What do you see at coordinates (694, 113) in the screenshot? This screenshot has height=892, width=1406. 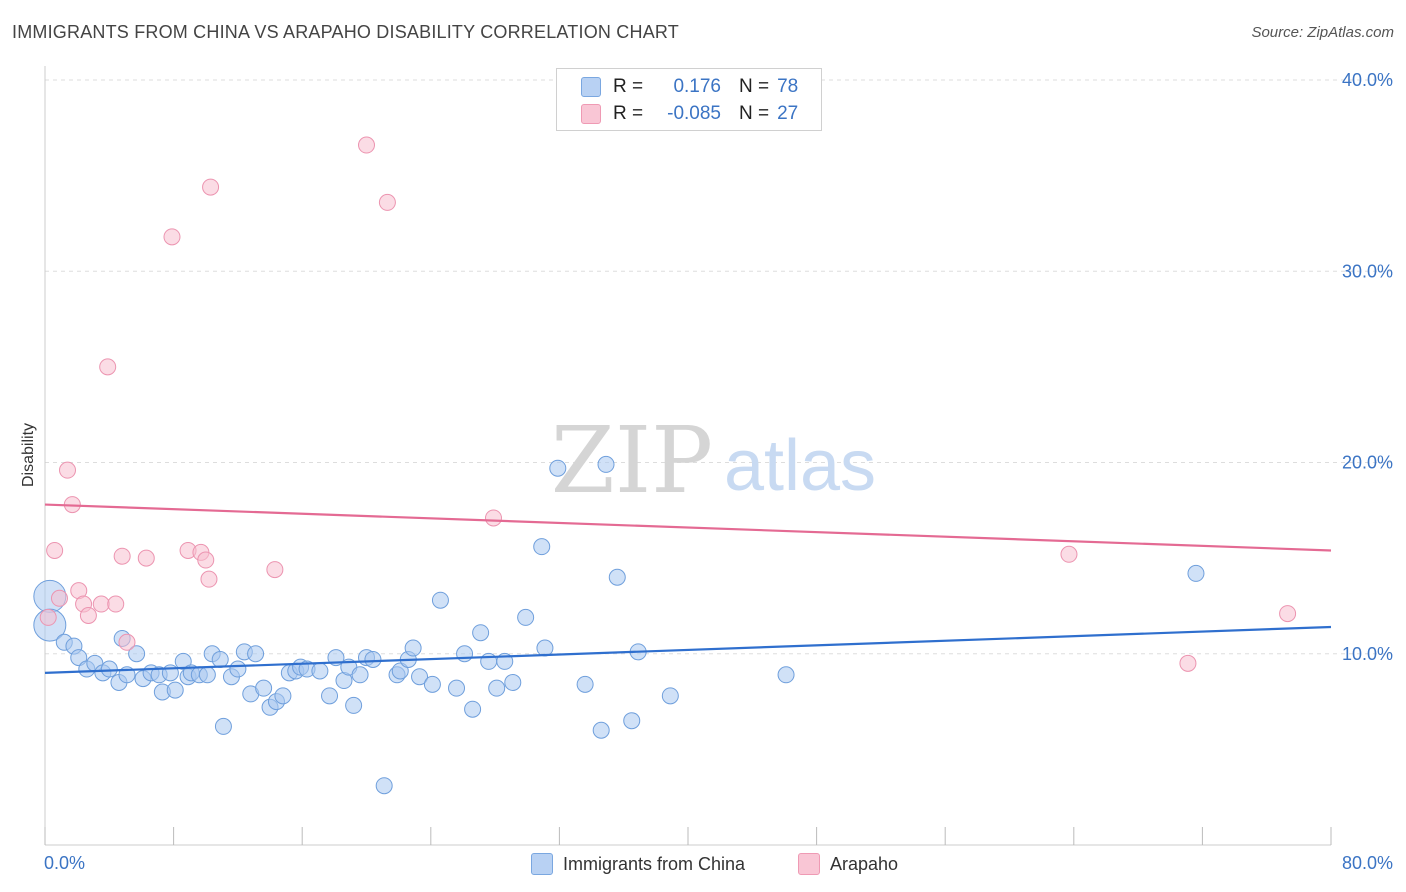 I see `legend-r-value: -0.085` at bounding box center [694, 113].